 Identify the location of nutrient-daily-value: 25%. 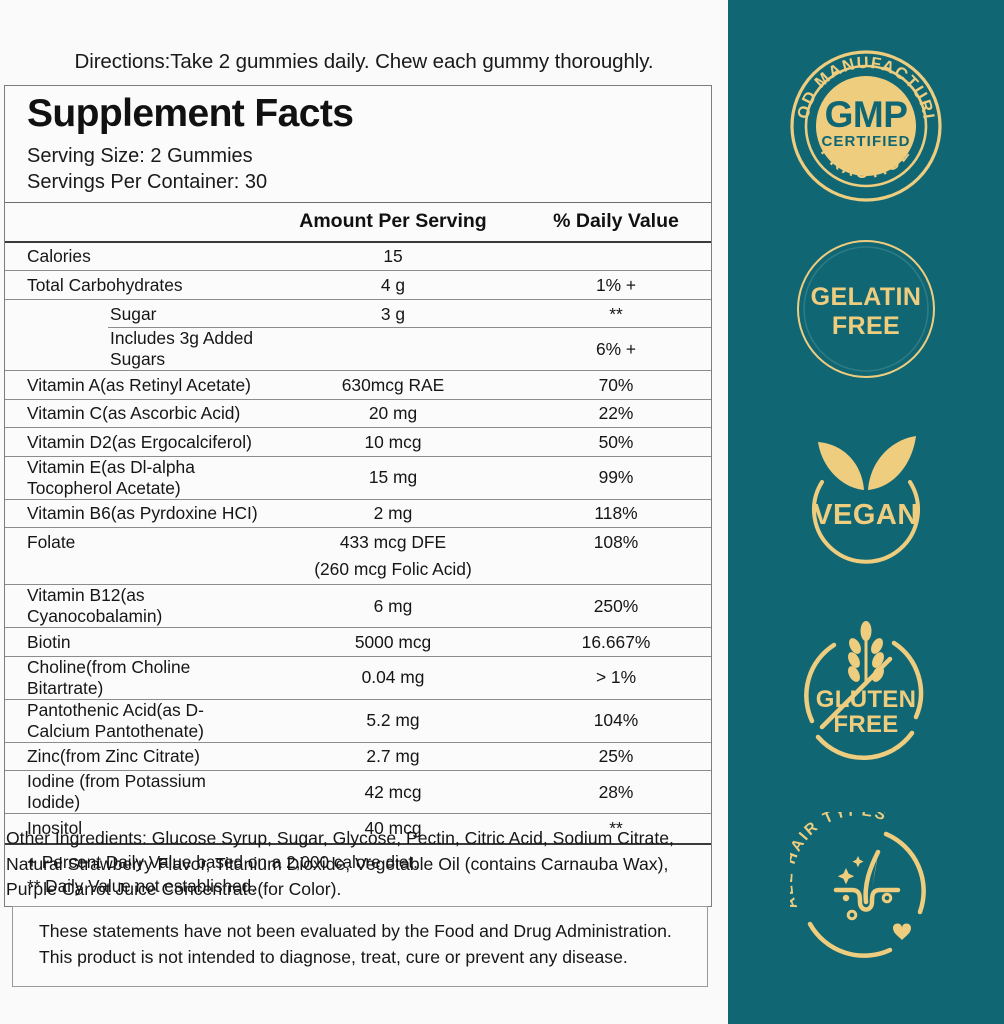
(616, 756).